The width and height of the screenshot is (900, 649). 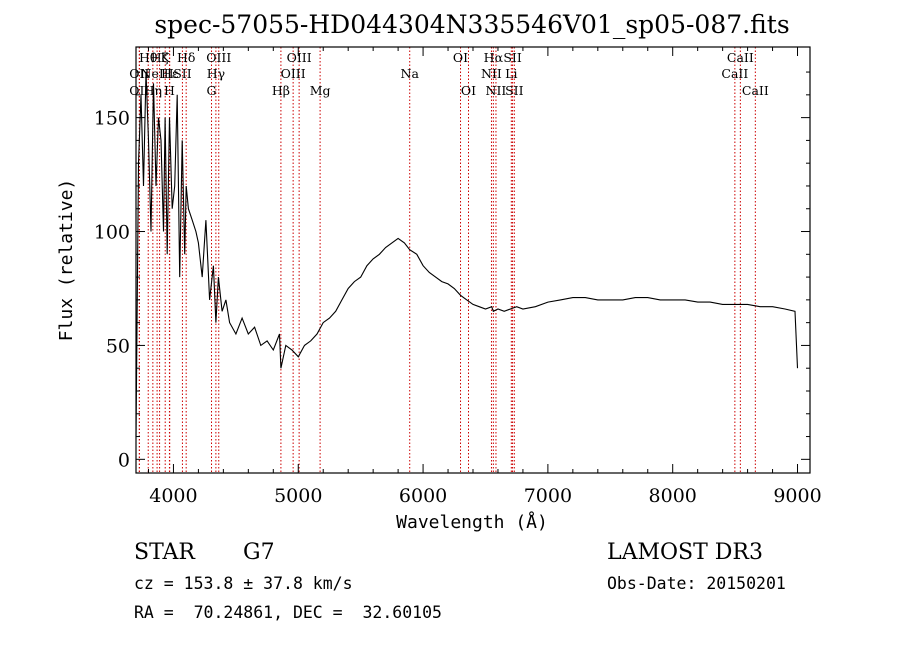 What do you see at coordinates (673, 496) in the screenshot?
I see `x-tick-label: 8000` at bounding box center [673, 496].